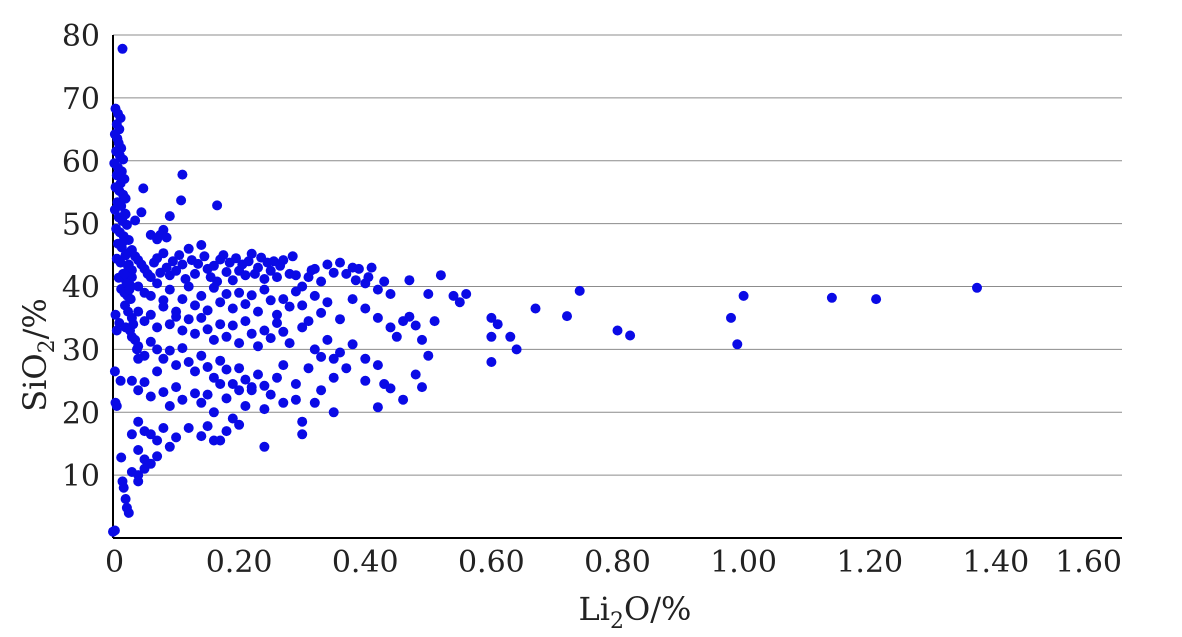  I want to click on y-axis-title: SiO2/%, so click(38, 355).